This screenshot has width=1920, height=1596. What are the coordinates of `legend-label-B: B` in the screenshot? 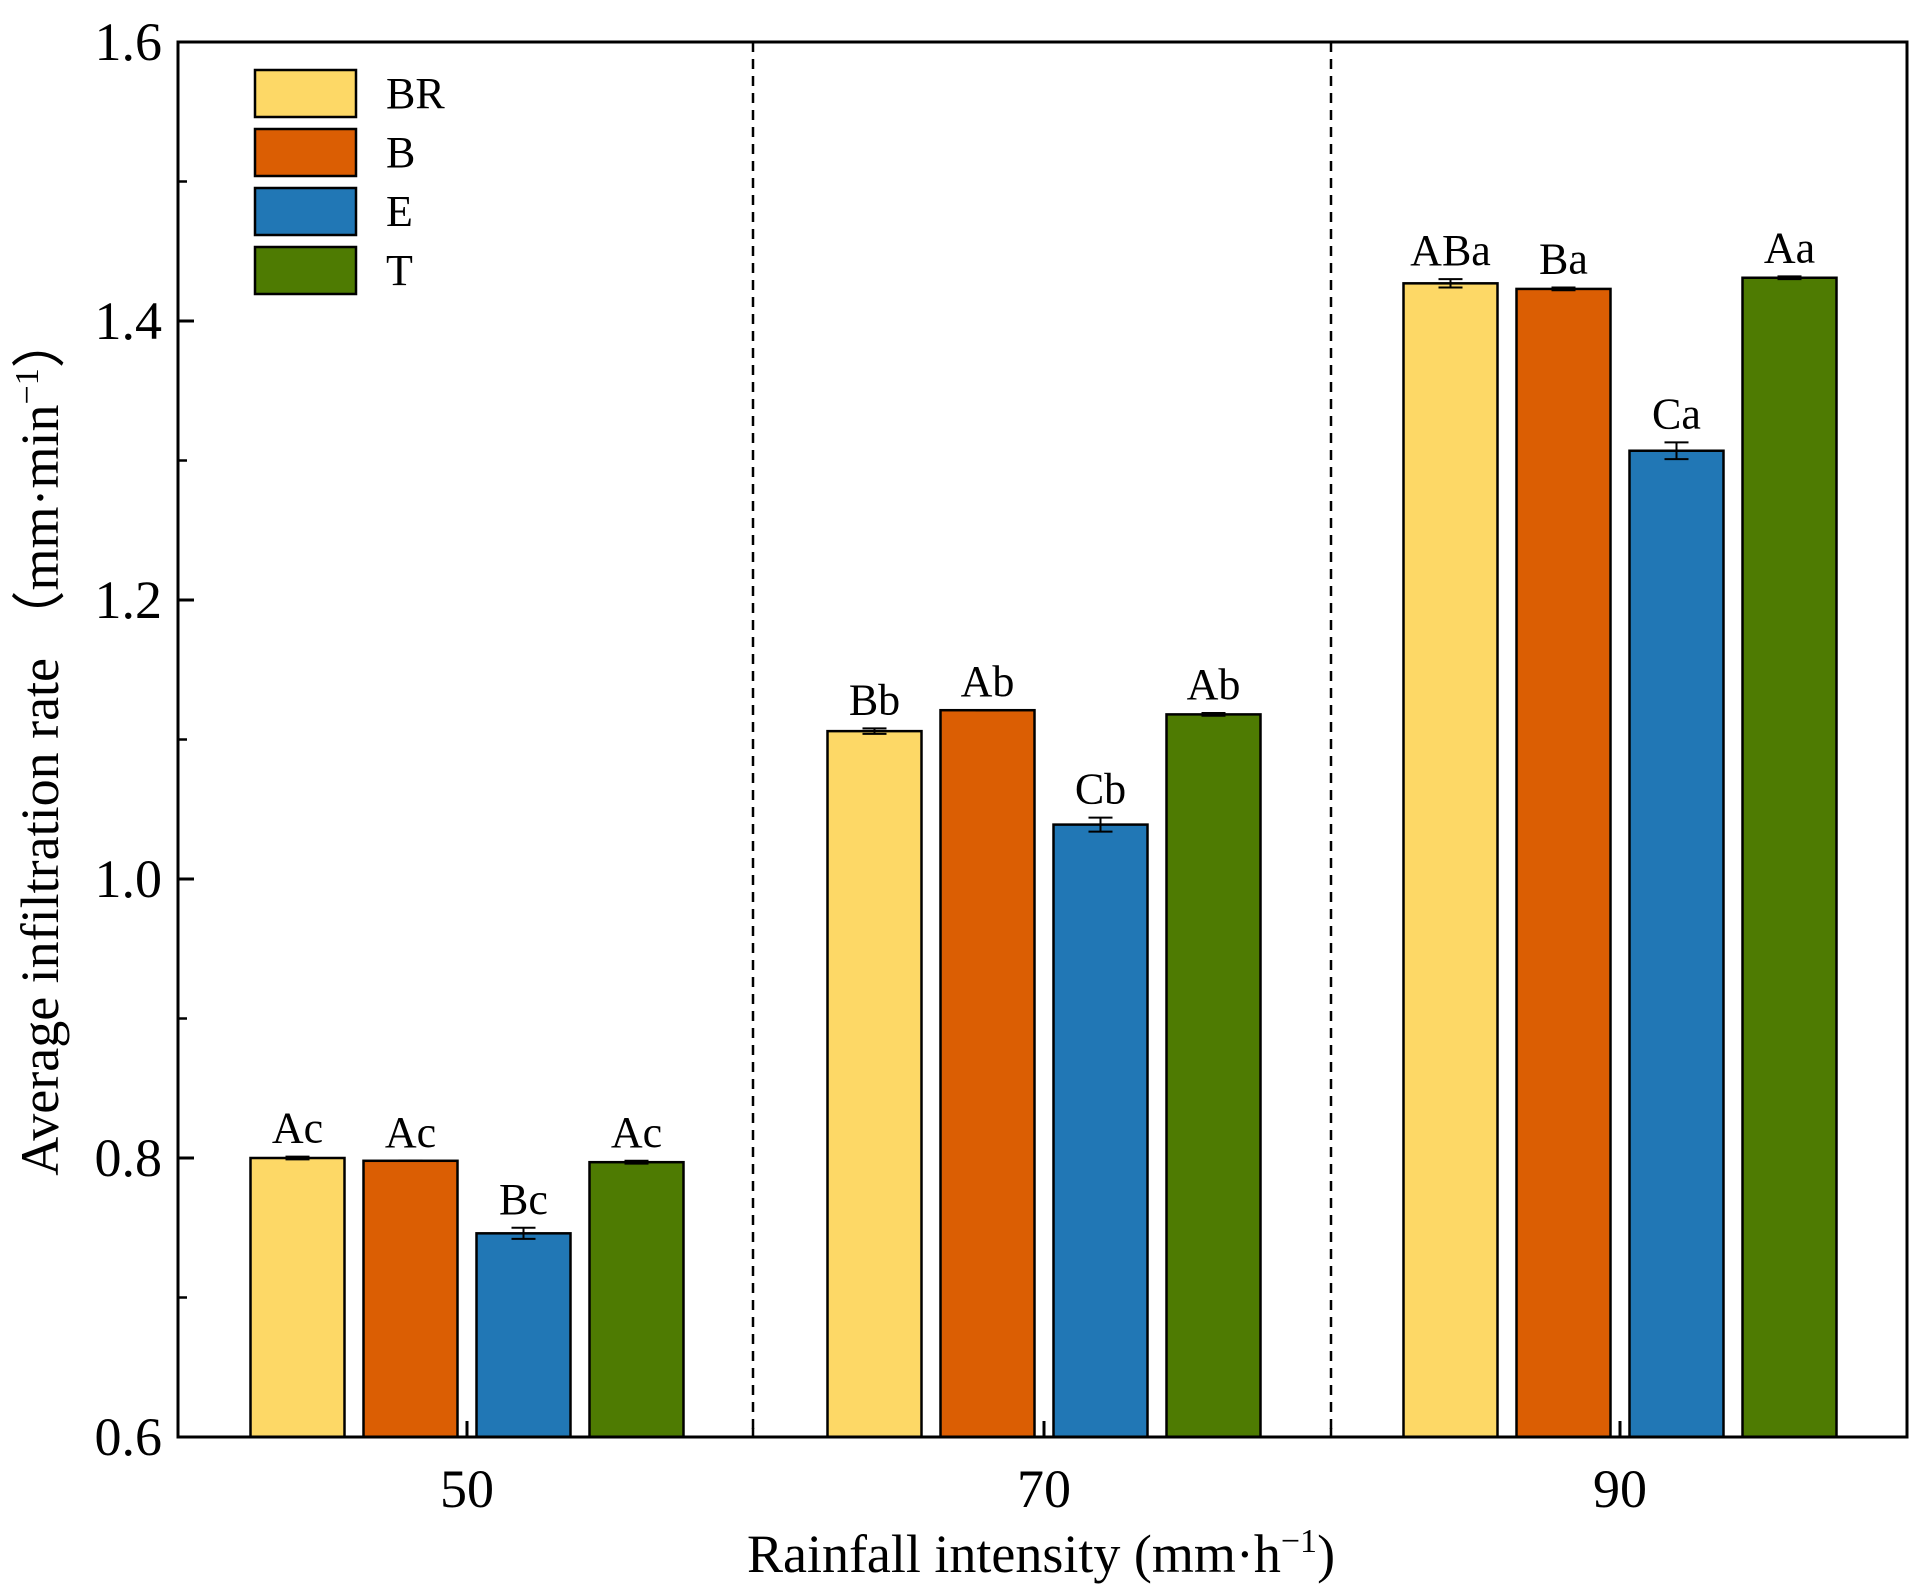 It's located at (400, 152).